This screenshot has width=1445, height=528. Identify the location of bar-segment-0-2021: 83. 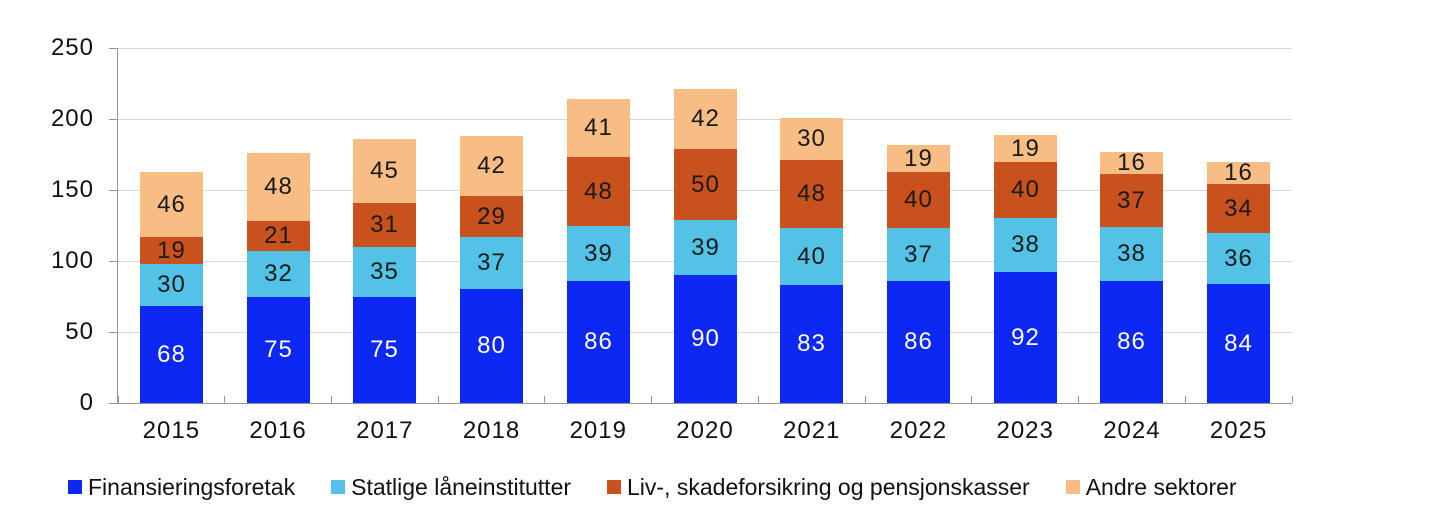
(811, 344).